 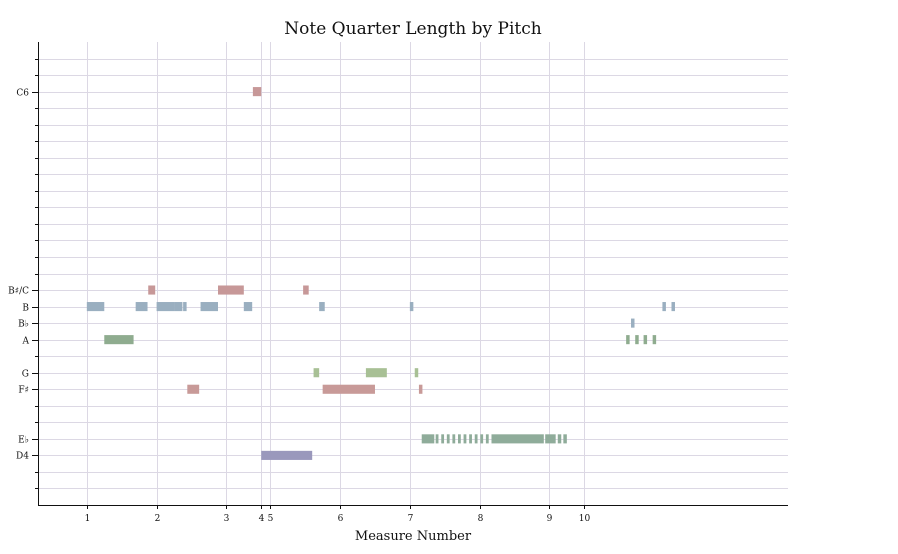 I want to click on x-axis-label: Measure Number, so click(x=413, y=536).